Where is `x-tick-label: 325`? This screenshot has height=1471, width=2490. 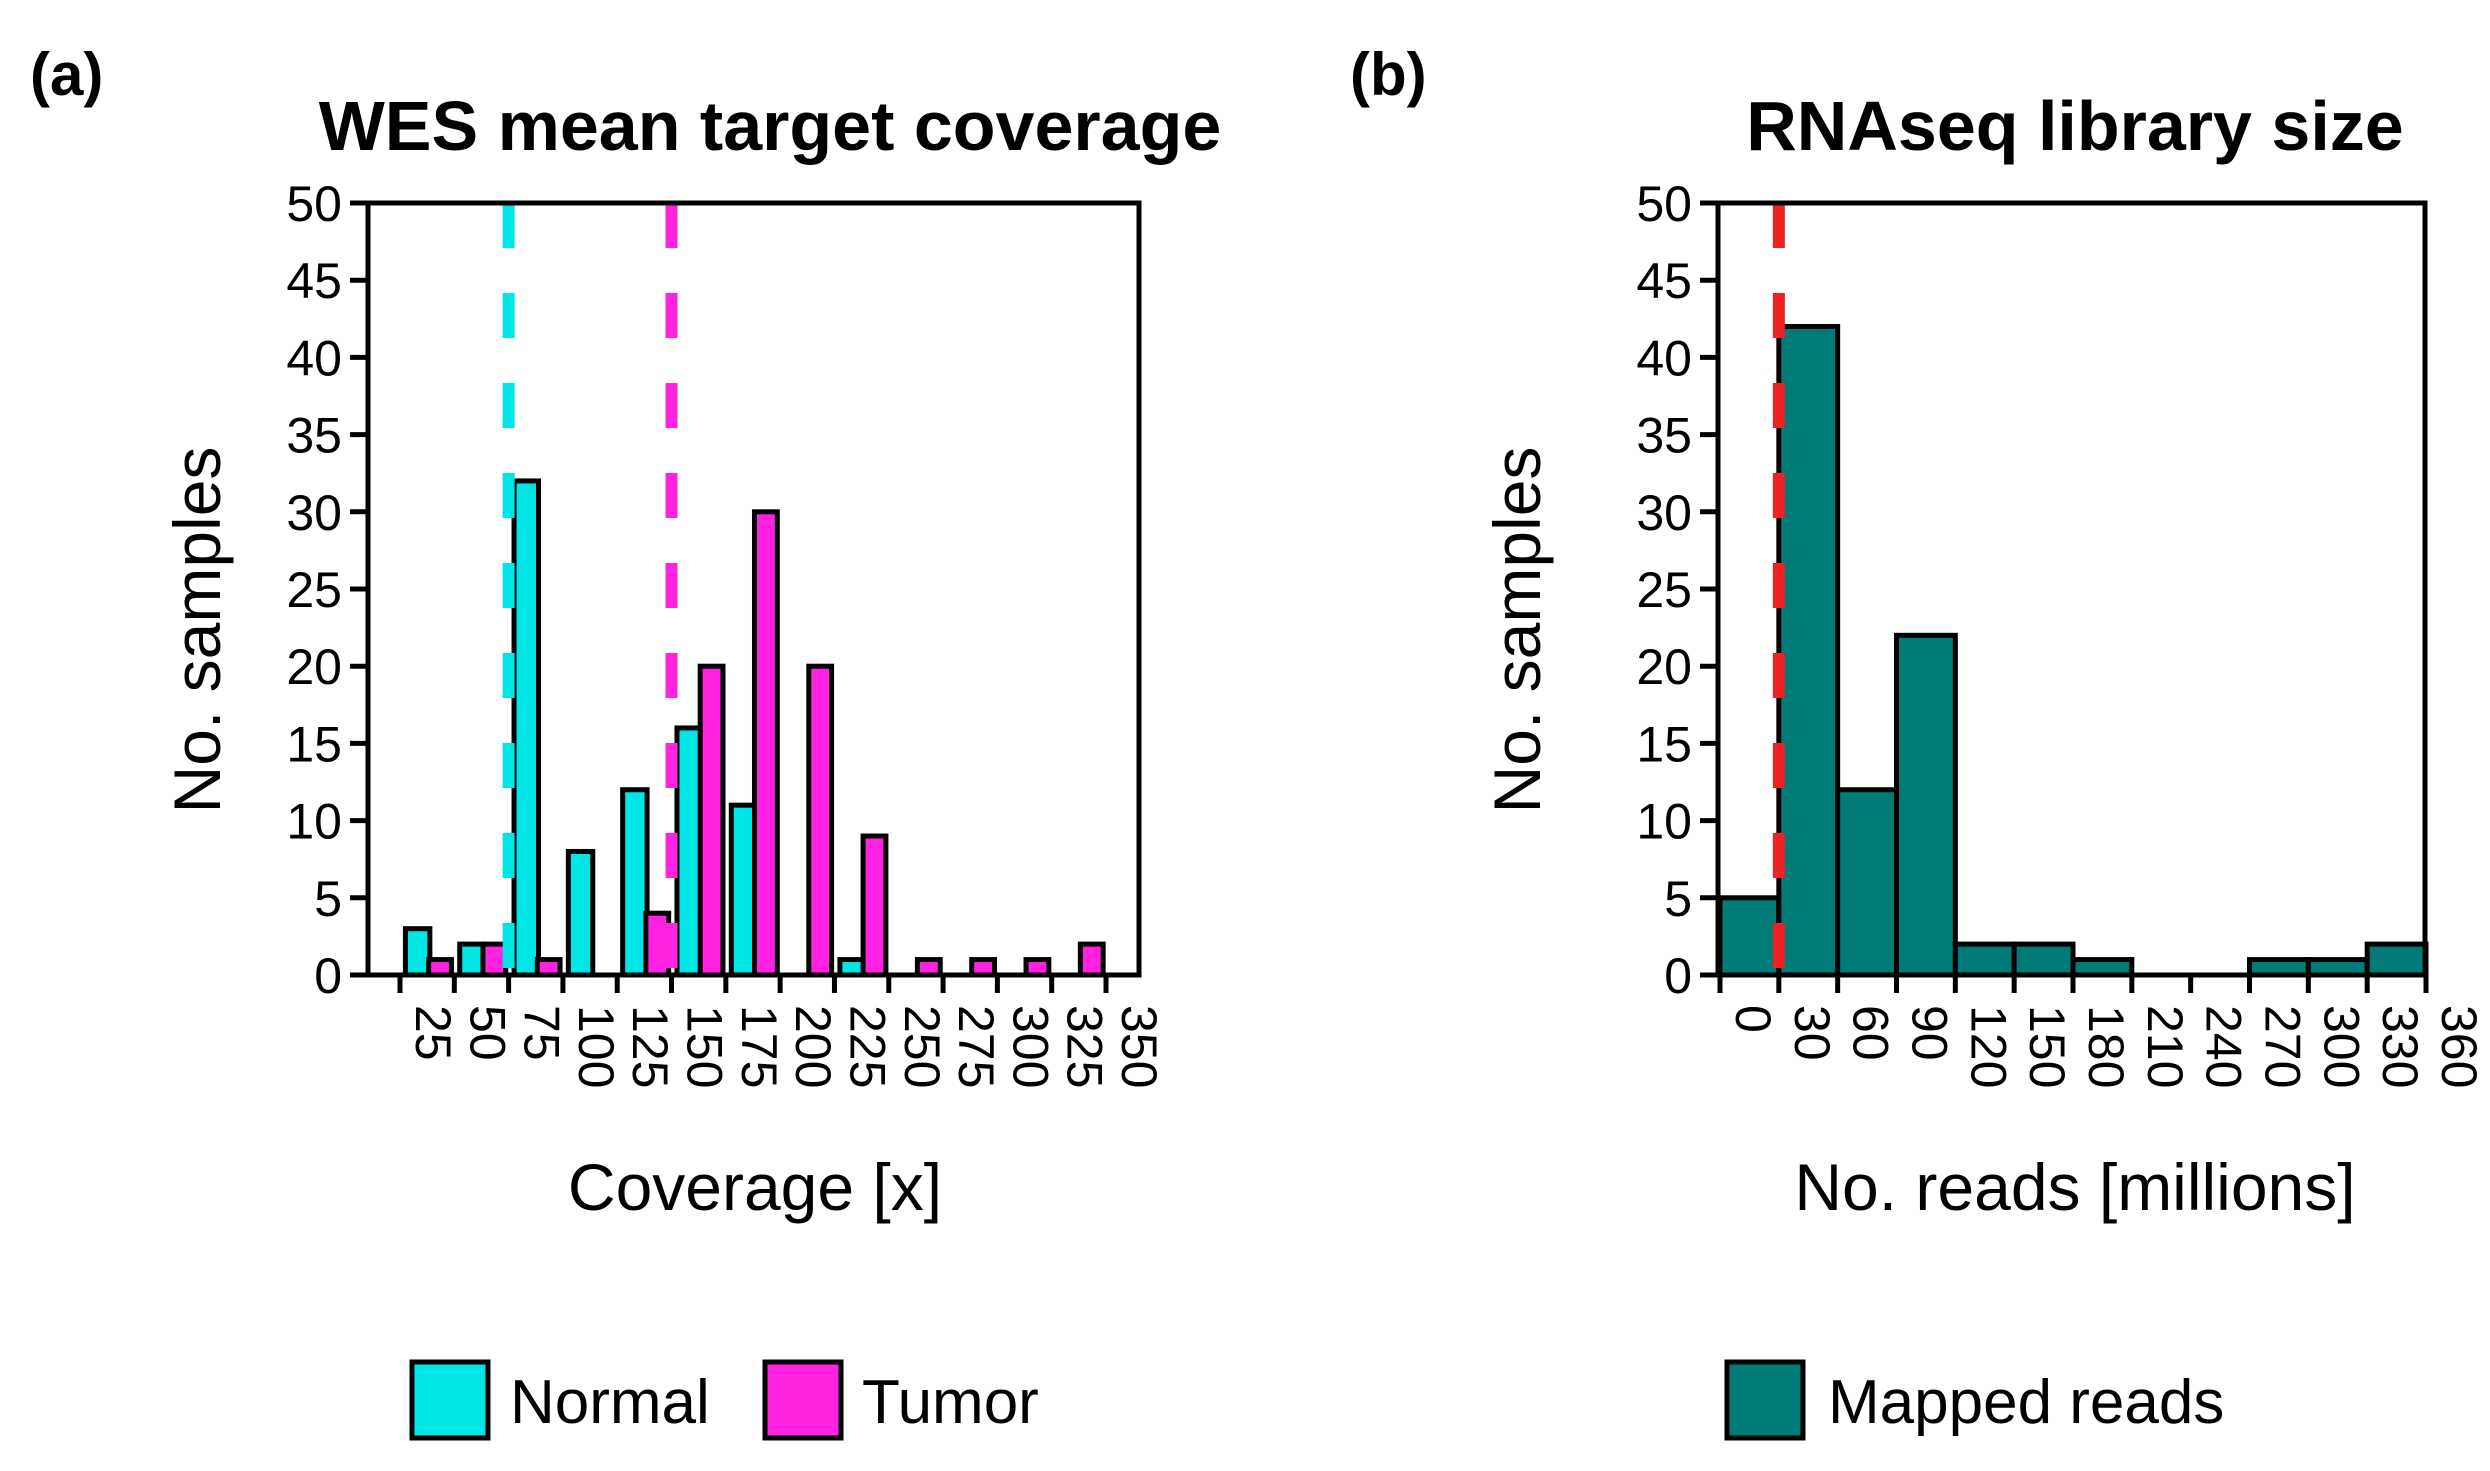
x-tick-label: 325 is located at coordinates (1085, 1046).